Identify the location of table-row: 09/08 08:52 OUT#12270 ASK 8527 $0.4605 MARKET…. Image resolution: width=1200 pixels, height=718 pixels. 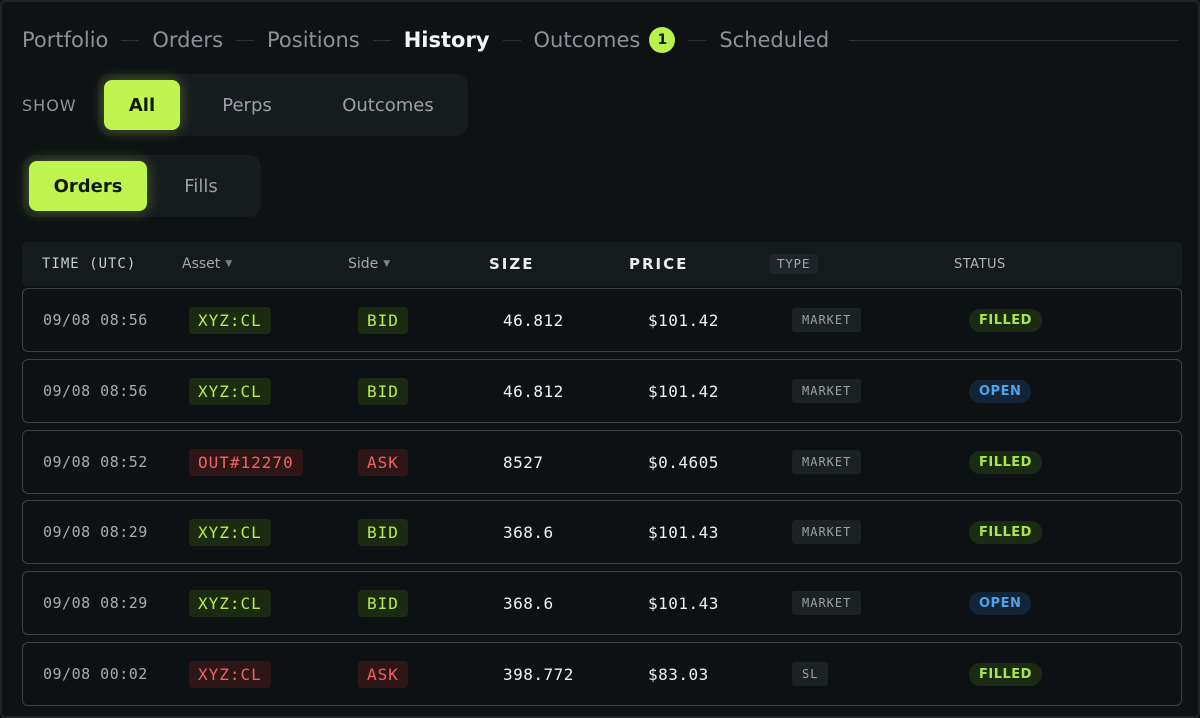
(602, 462).